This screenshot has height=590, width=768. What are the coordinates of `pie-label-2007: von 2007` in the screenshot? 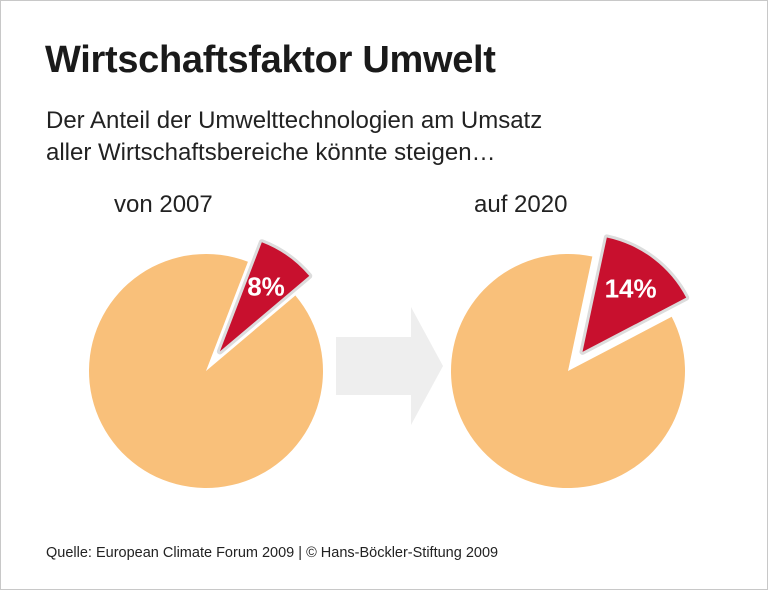 It's located at (163, 204).